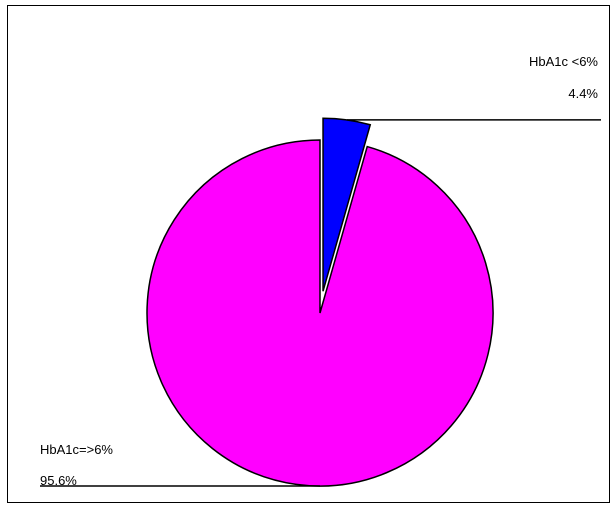 Image resolution: width=614 pixels, height=511 pixels. I want to click on slice-value-hba1c-6-or-above: 95.6%, so click(58, 480).